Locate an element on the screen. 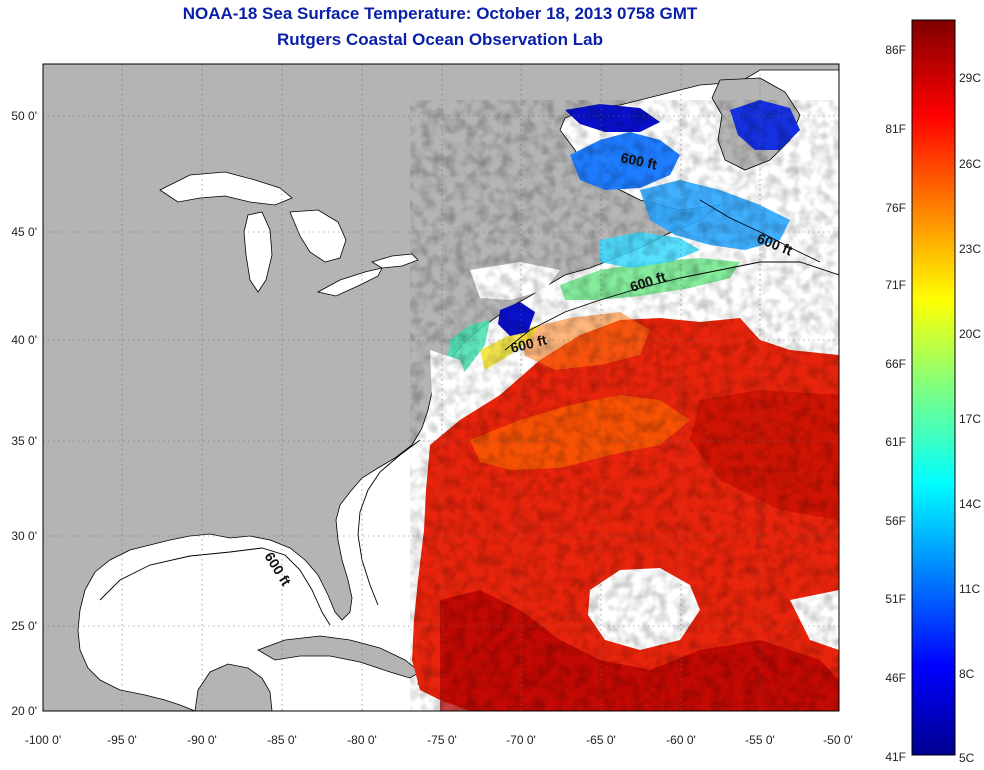 The width and height of the screenshot is (984, 770). lon-tick-label: -50 0' is located at coordinates (838, 740).